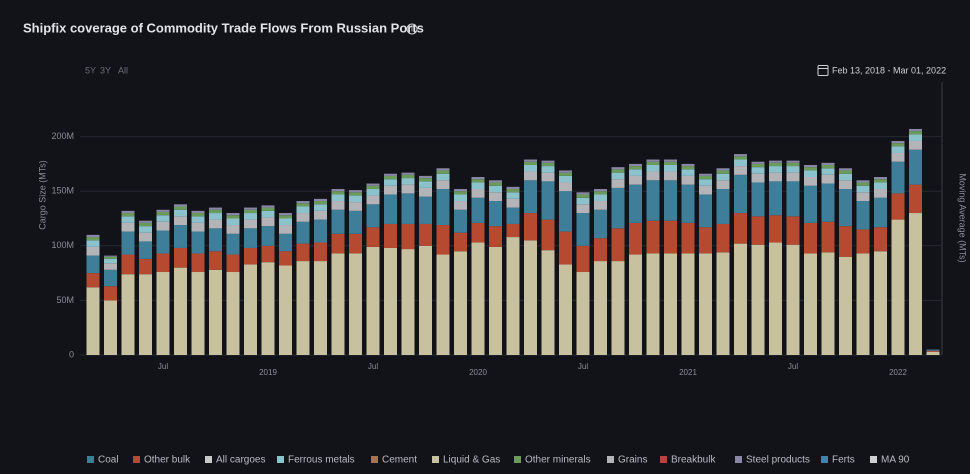 Image resolution: width=970 pixels, height=474 pixels. I want to click on range-button: All, so click(123, 70).